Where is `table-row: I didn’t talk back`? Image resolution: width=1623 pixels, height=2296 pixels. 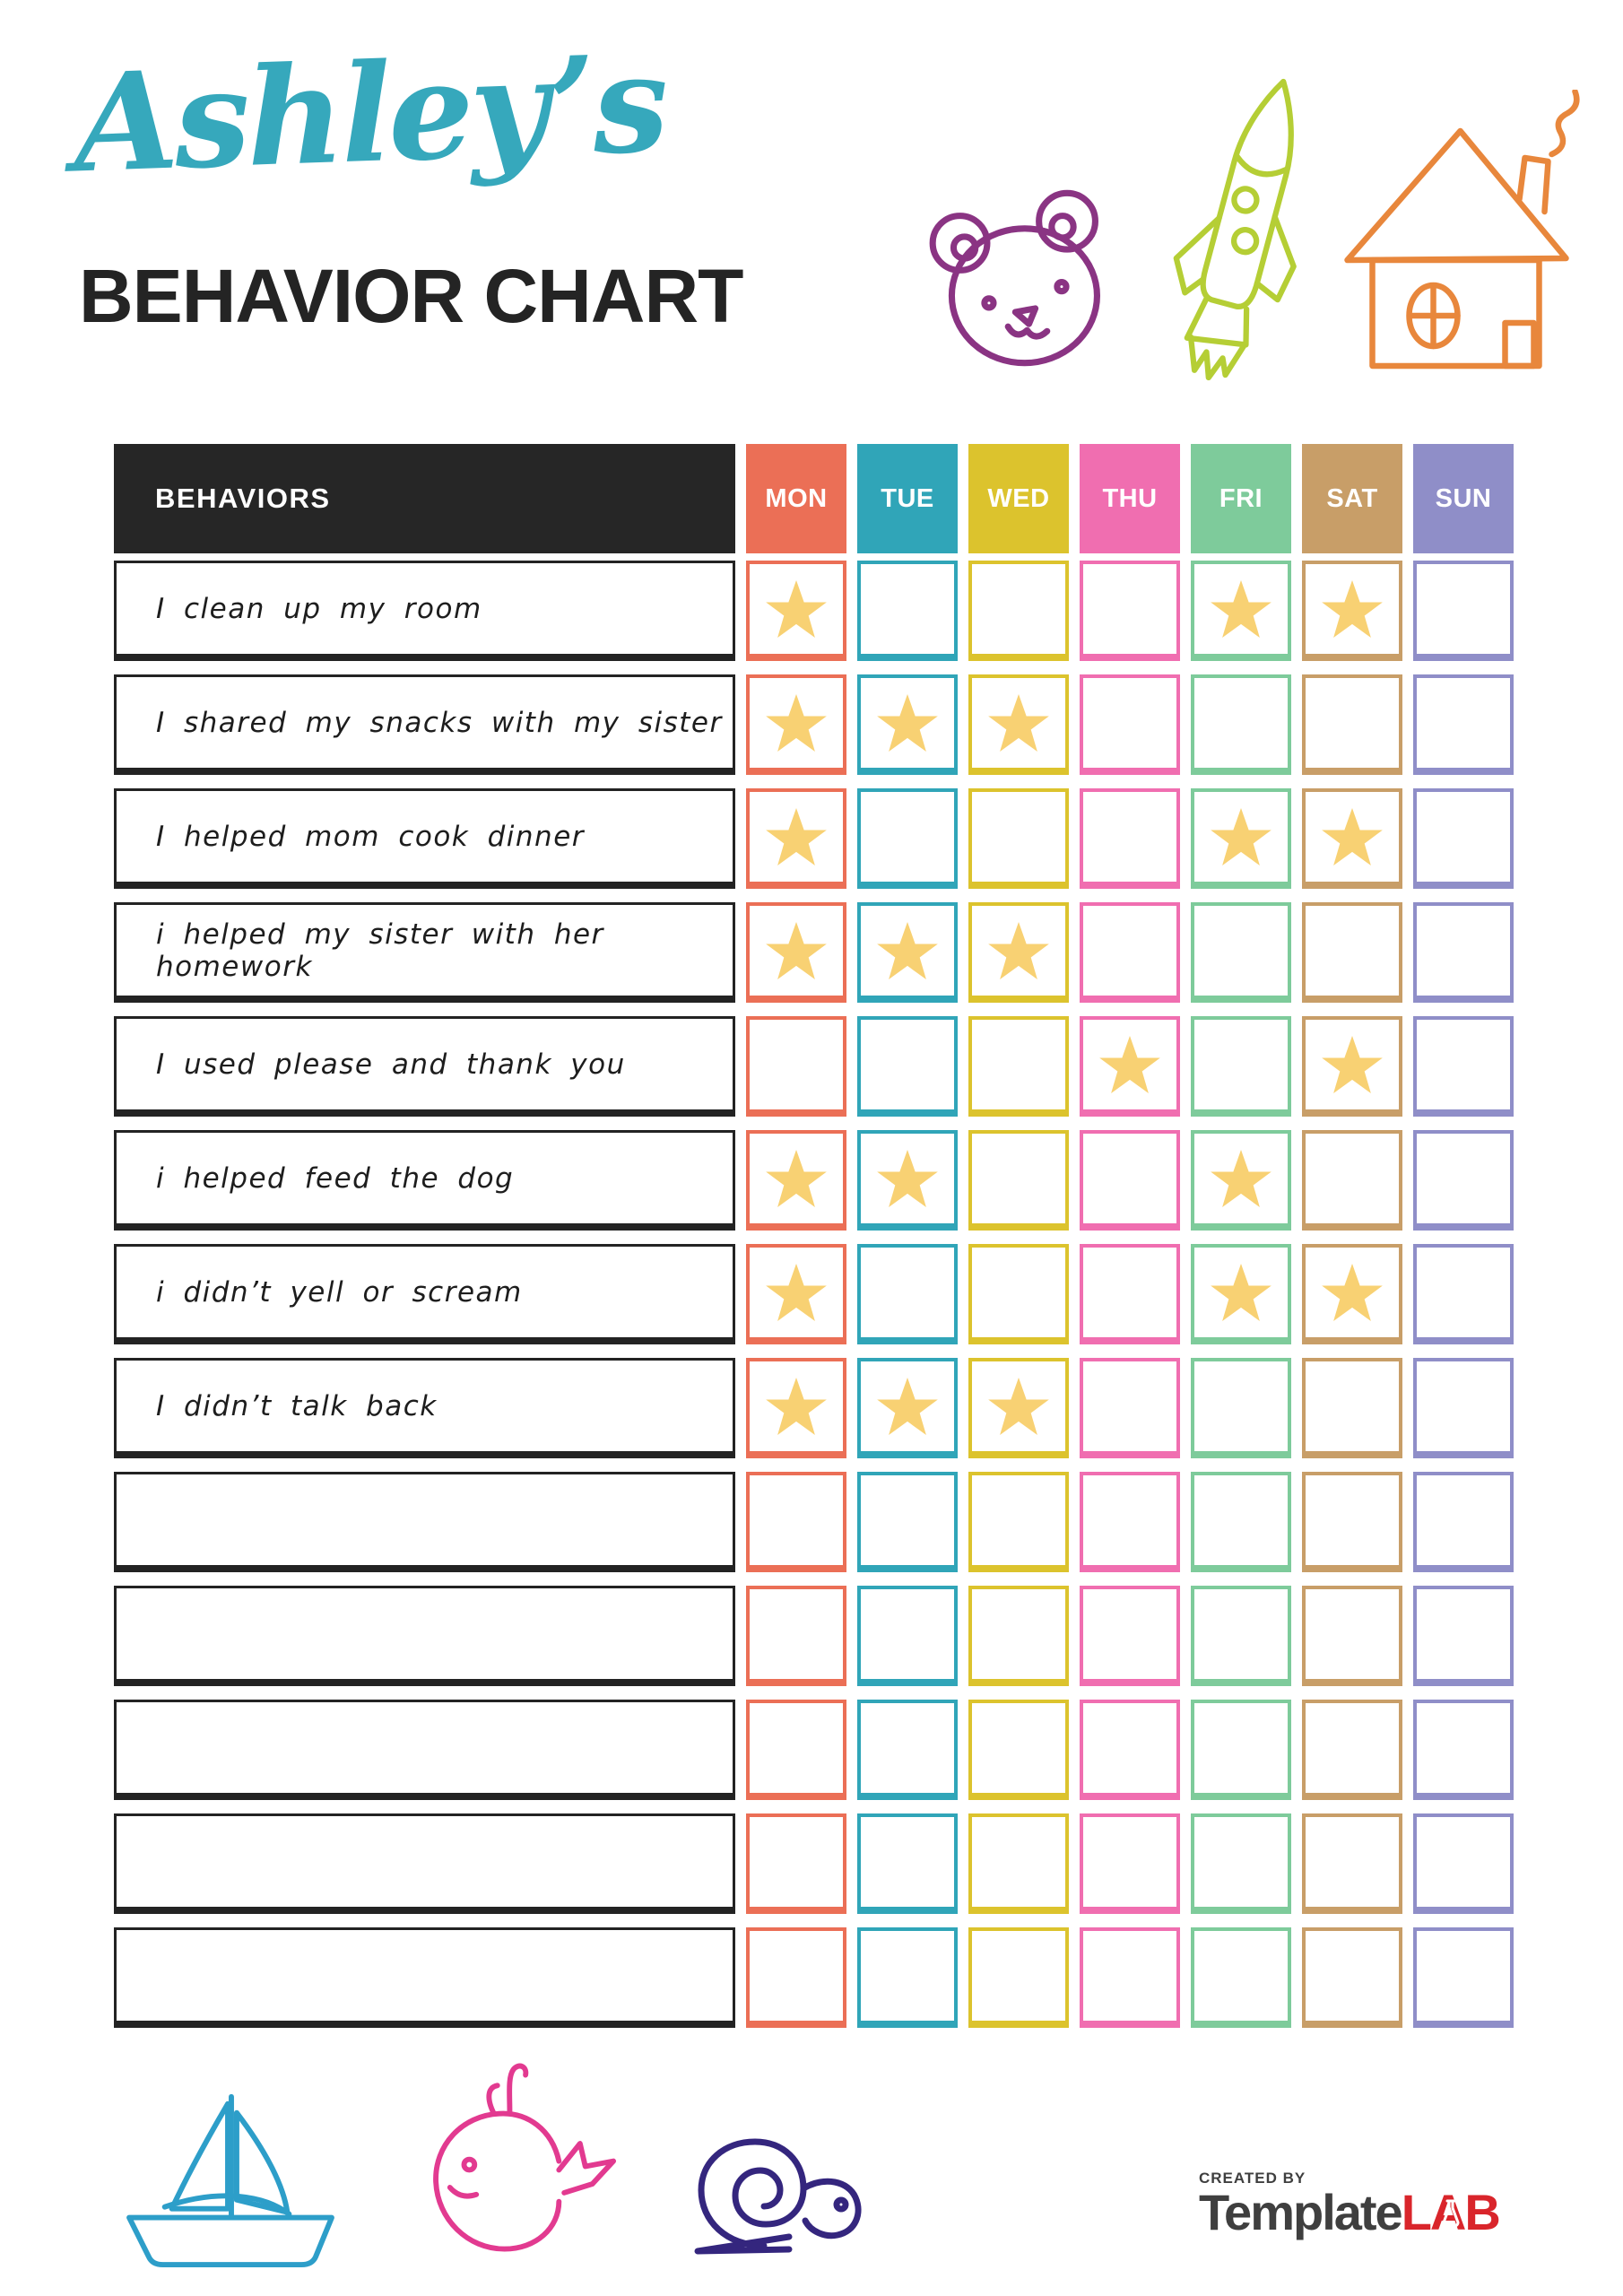
table-row: I didn’t talk back is located at coordinates (814, 1408).